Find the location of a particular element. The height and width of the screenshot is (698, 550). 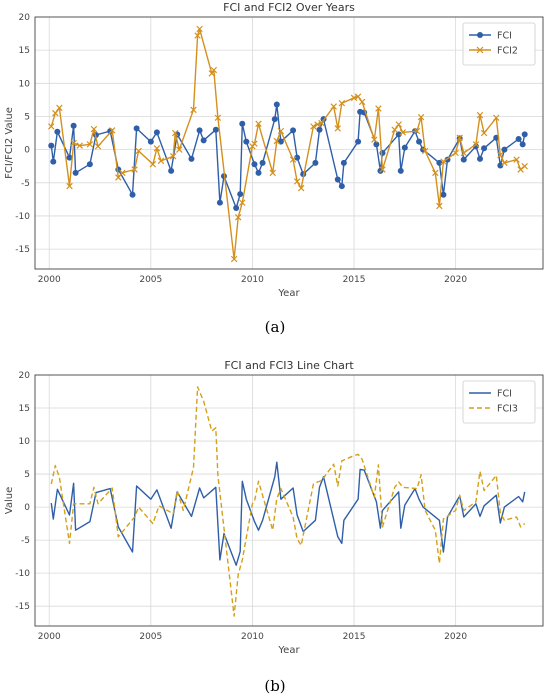

legend-label: FCI is located at coordinates (504, 36).